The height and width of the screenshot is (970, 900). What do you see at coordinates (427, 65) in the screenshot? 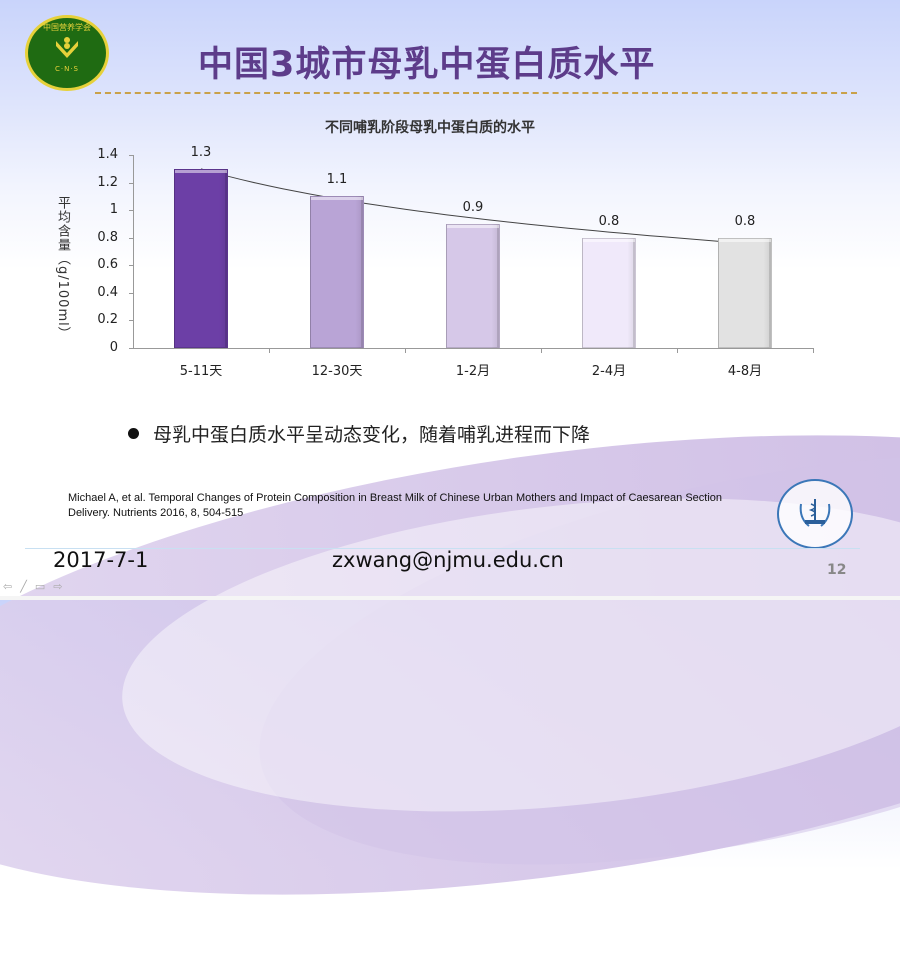
I see `slide-title: 中国3城市母乳中蛋白质水平` at bounding box center [427, 65].